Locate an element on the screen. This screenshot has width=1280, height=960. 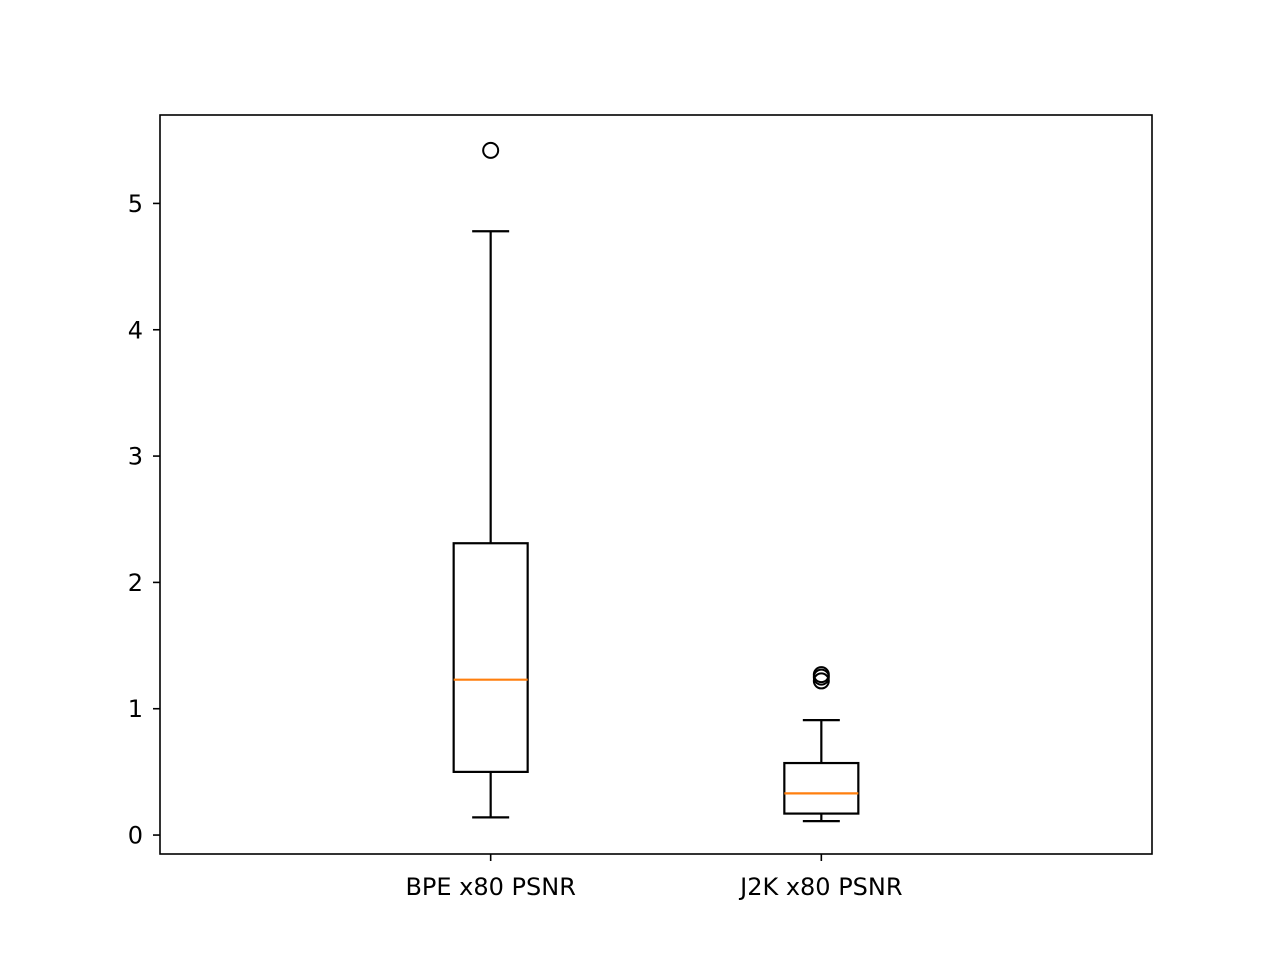
y-tick-label: 1 is located at coordinates (135, 709).